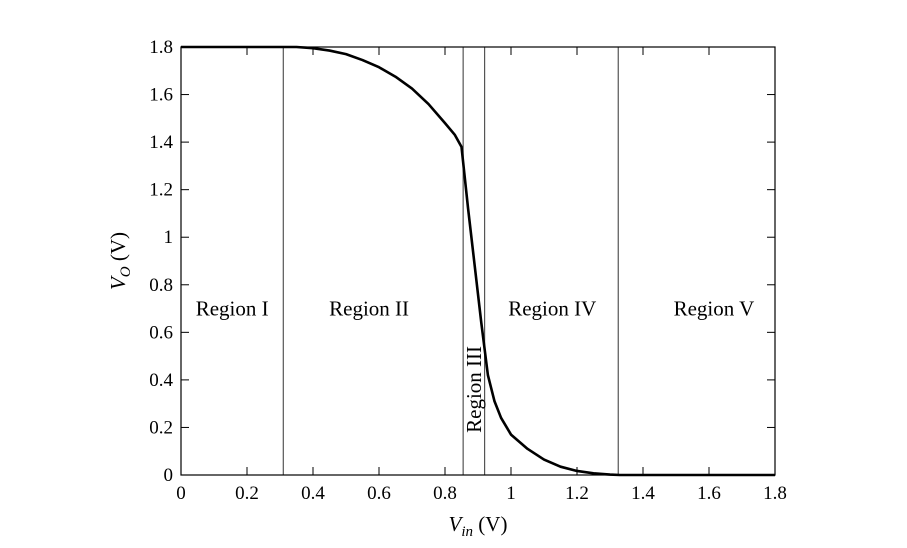 The image size is (907, 548). What do you see at coordinates (709, 493) in the screenshot?
I see `x-tick-label: 1.6` at bounding box center [709, 493].